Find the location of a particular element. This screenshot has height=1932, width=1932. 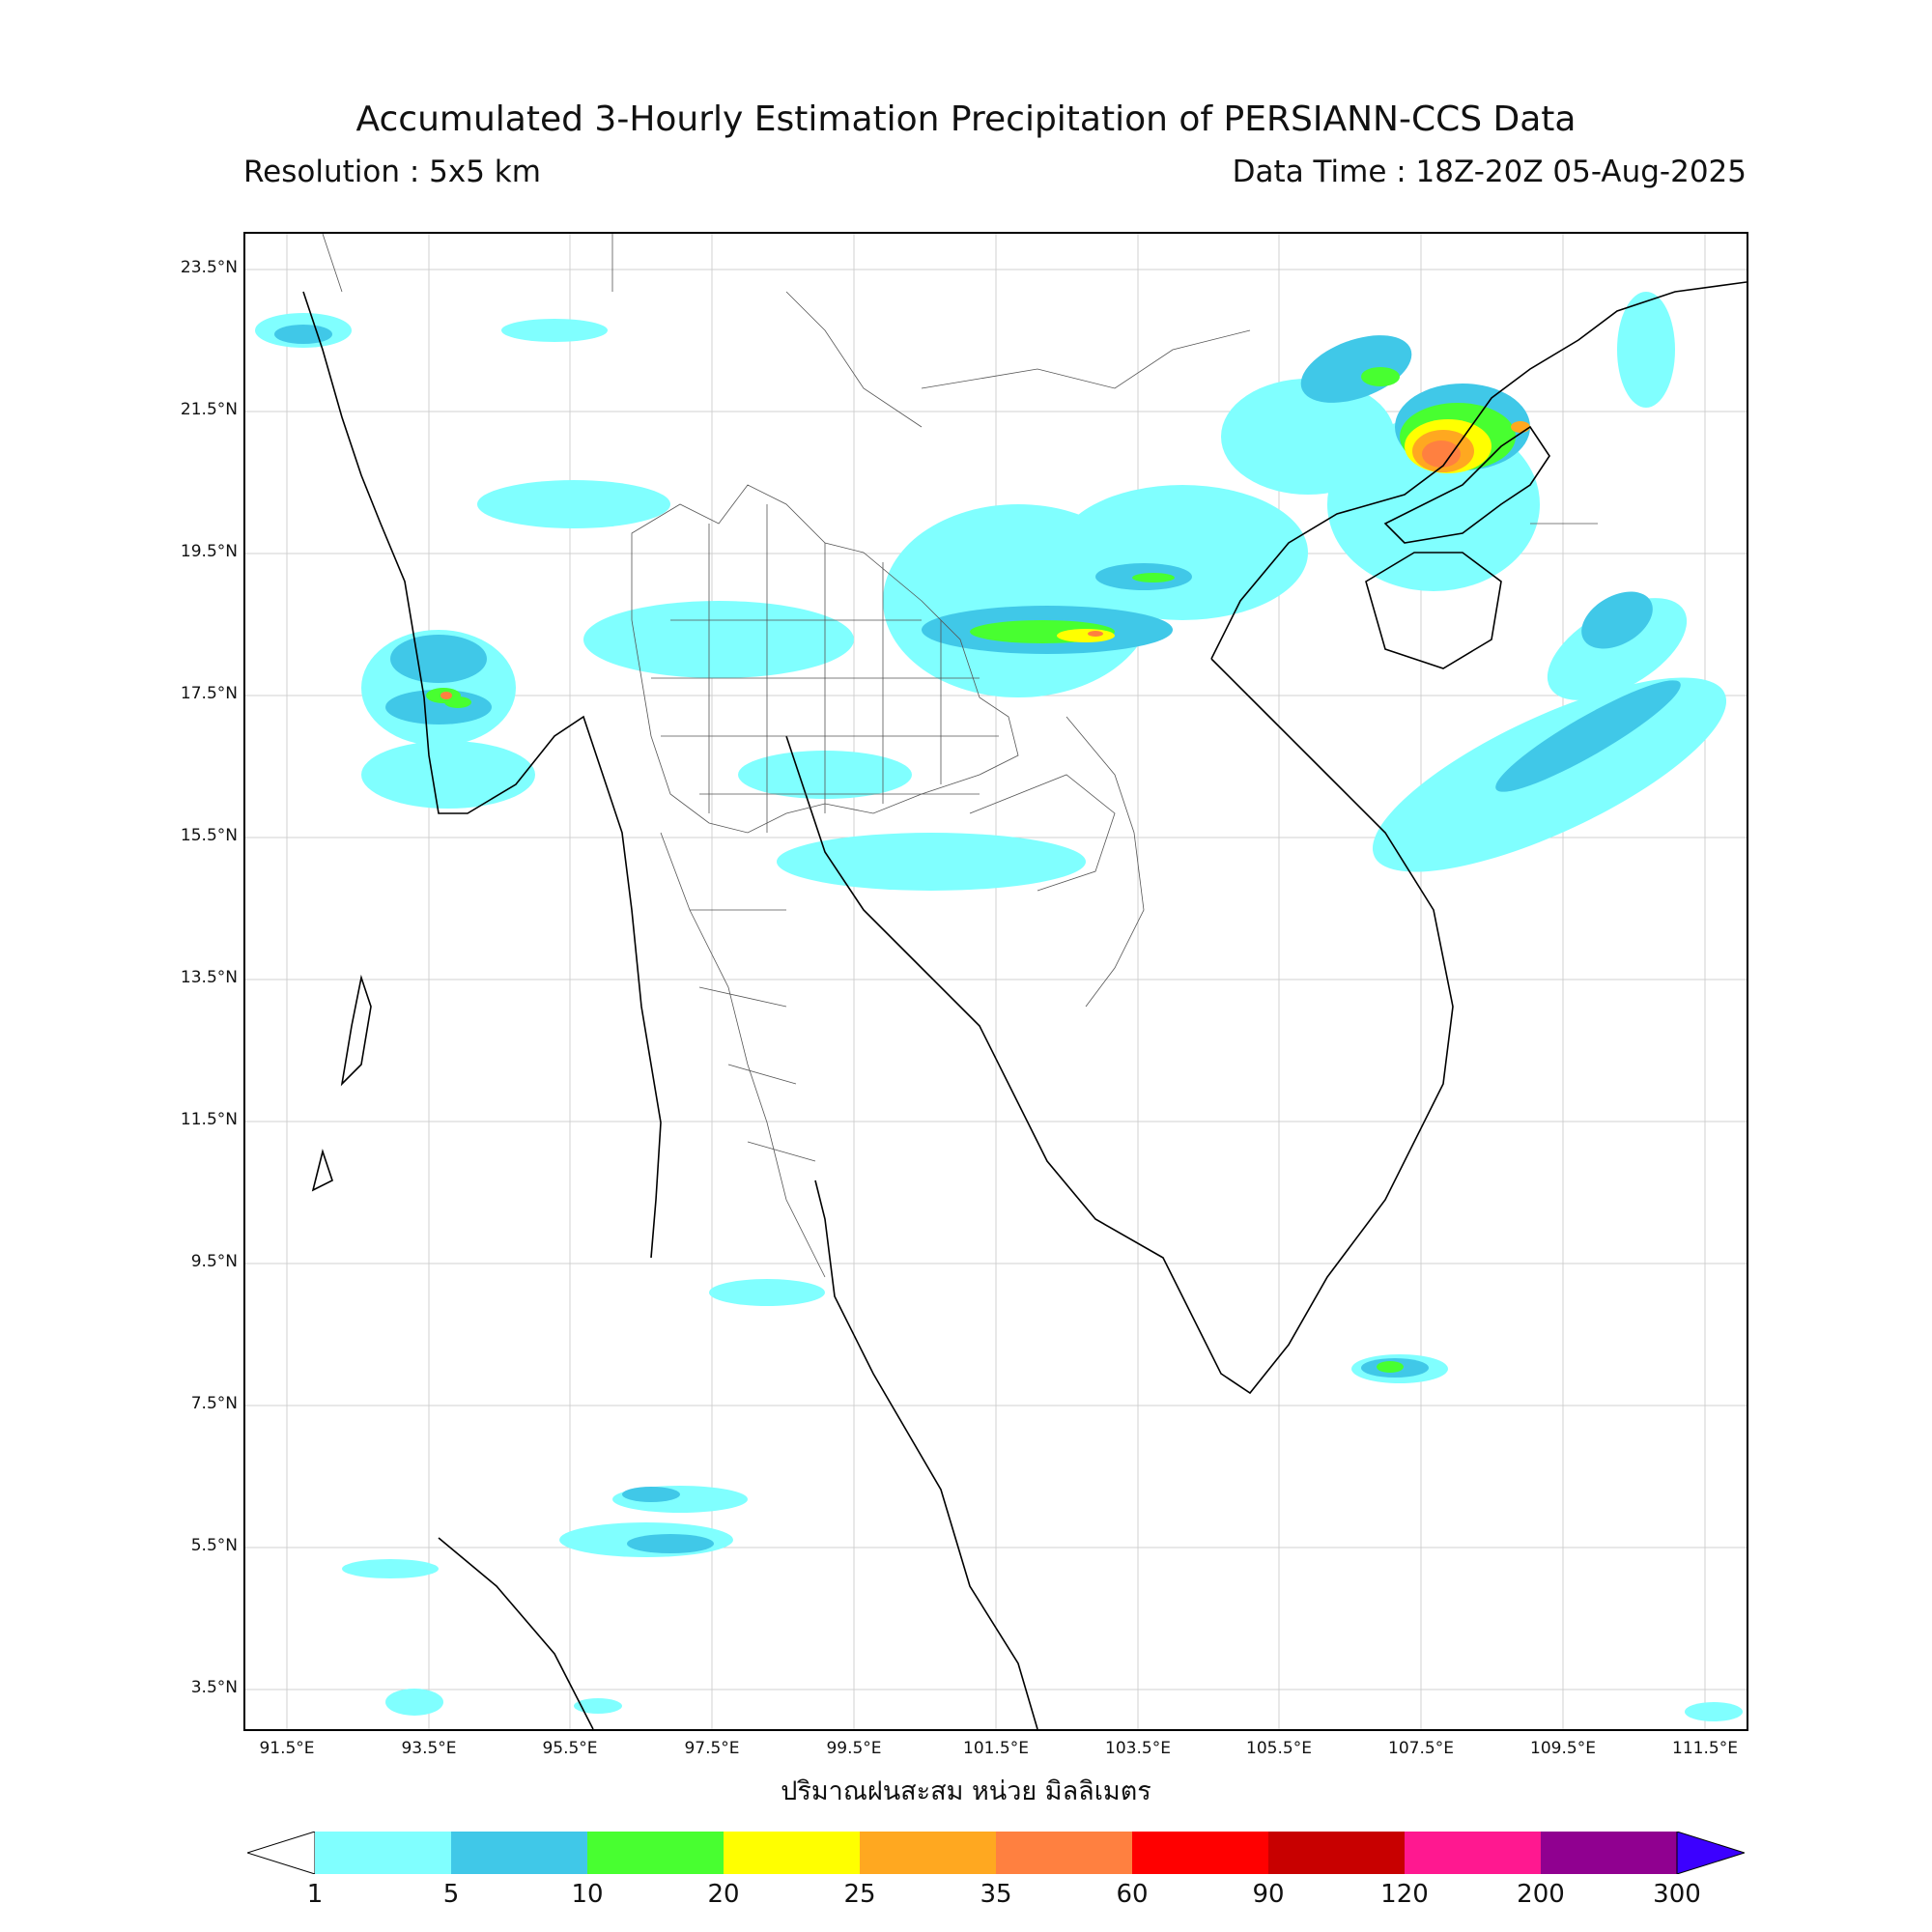

colorbar-level-label: 10 is located at coordinates (587, 1894).